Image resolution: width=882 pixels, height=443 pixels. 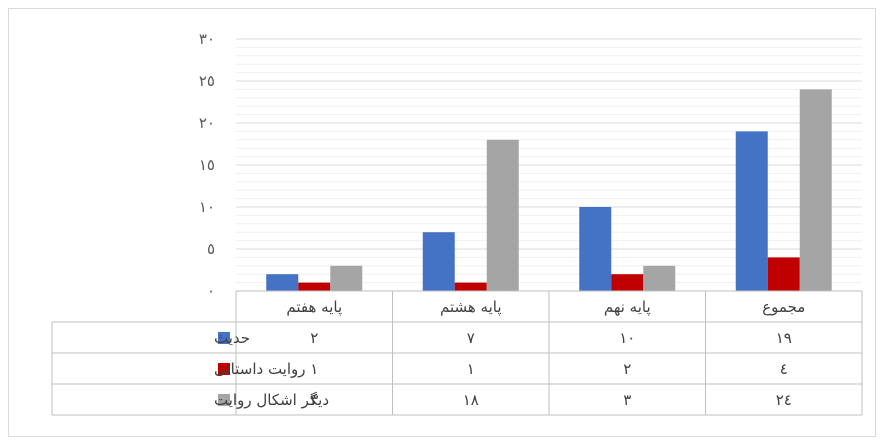 What do you see at coordinates (784, 400) in the screenshot?
I see `table-cell: ٢٤` at bounding box center [784, 400].